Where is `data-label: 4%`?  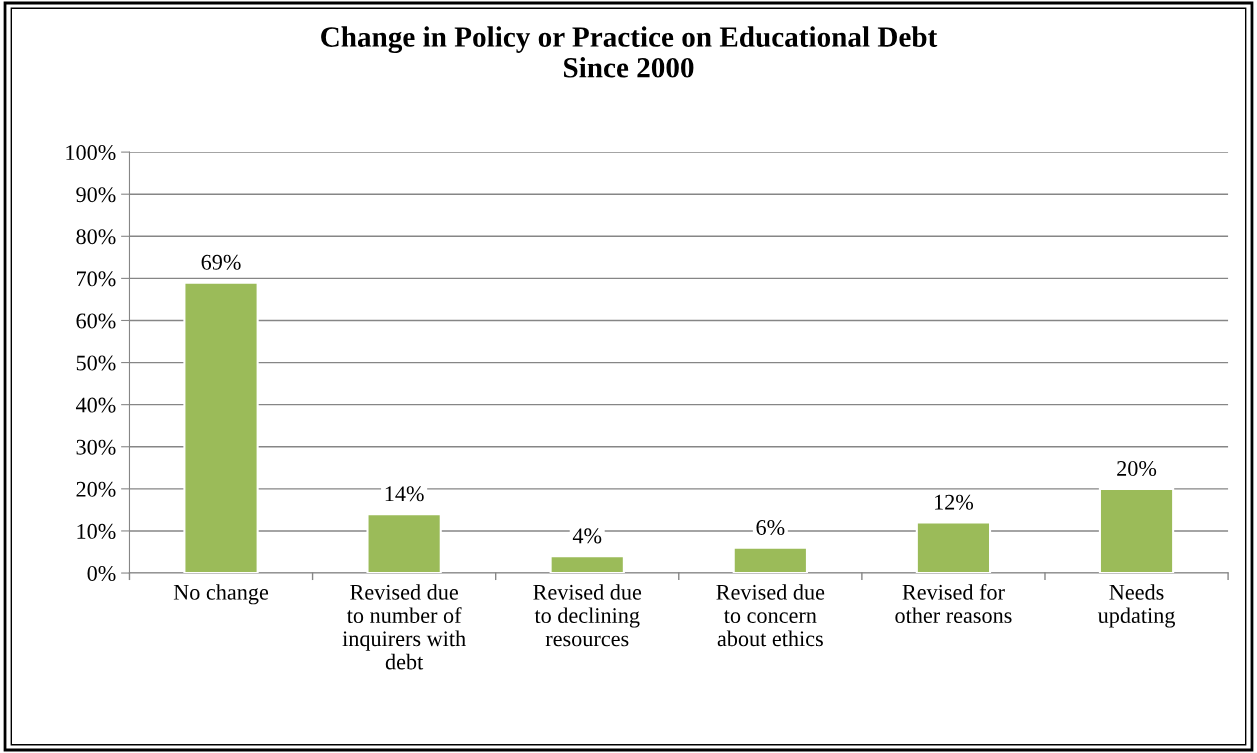
data-label: 4% is located at coordinates (587, 536).